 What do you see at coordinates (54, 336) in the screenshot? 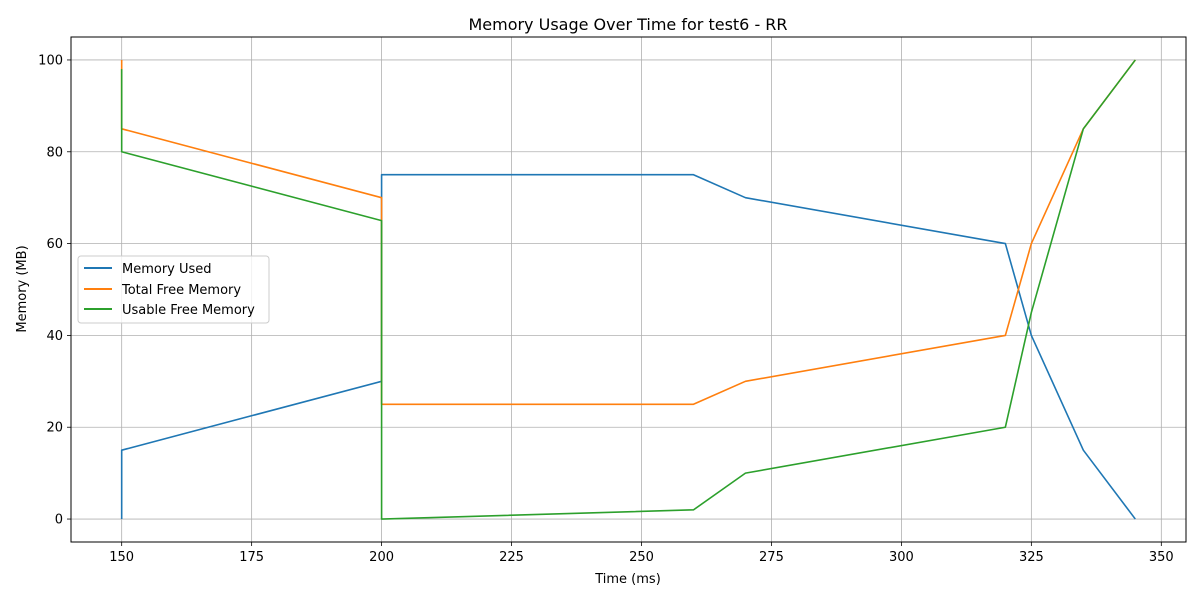
I see `y-tick-label: 40` at bounding box center [54, 336].